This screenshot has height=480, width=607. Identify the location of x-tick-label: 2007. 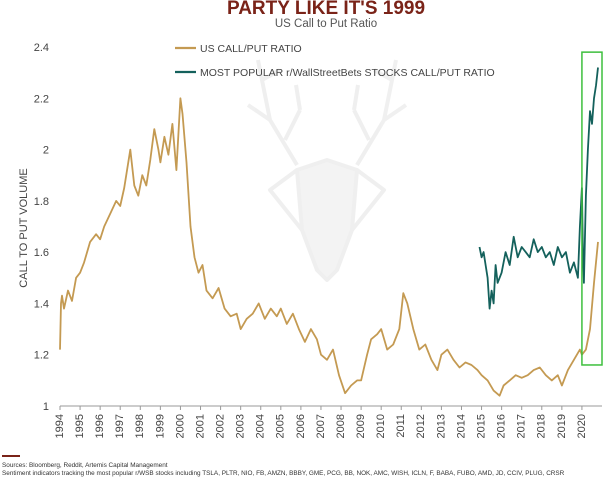
(321, 426).